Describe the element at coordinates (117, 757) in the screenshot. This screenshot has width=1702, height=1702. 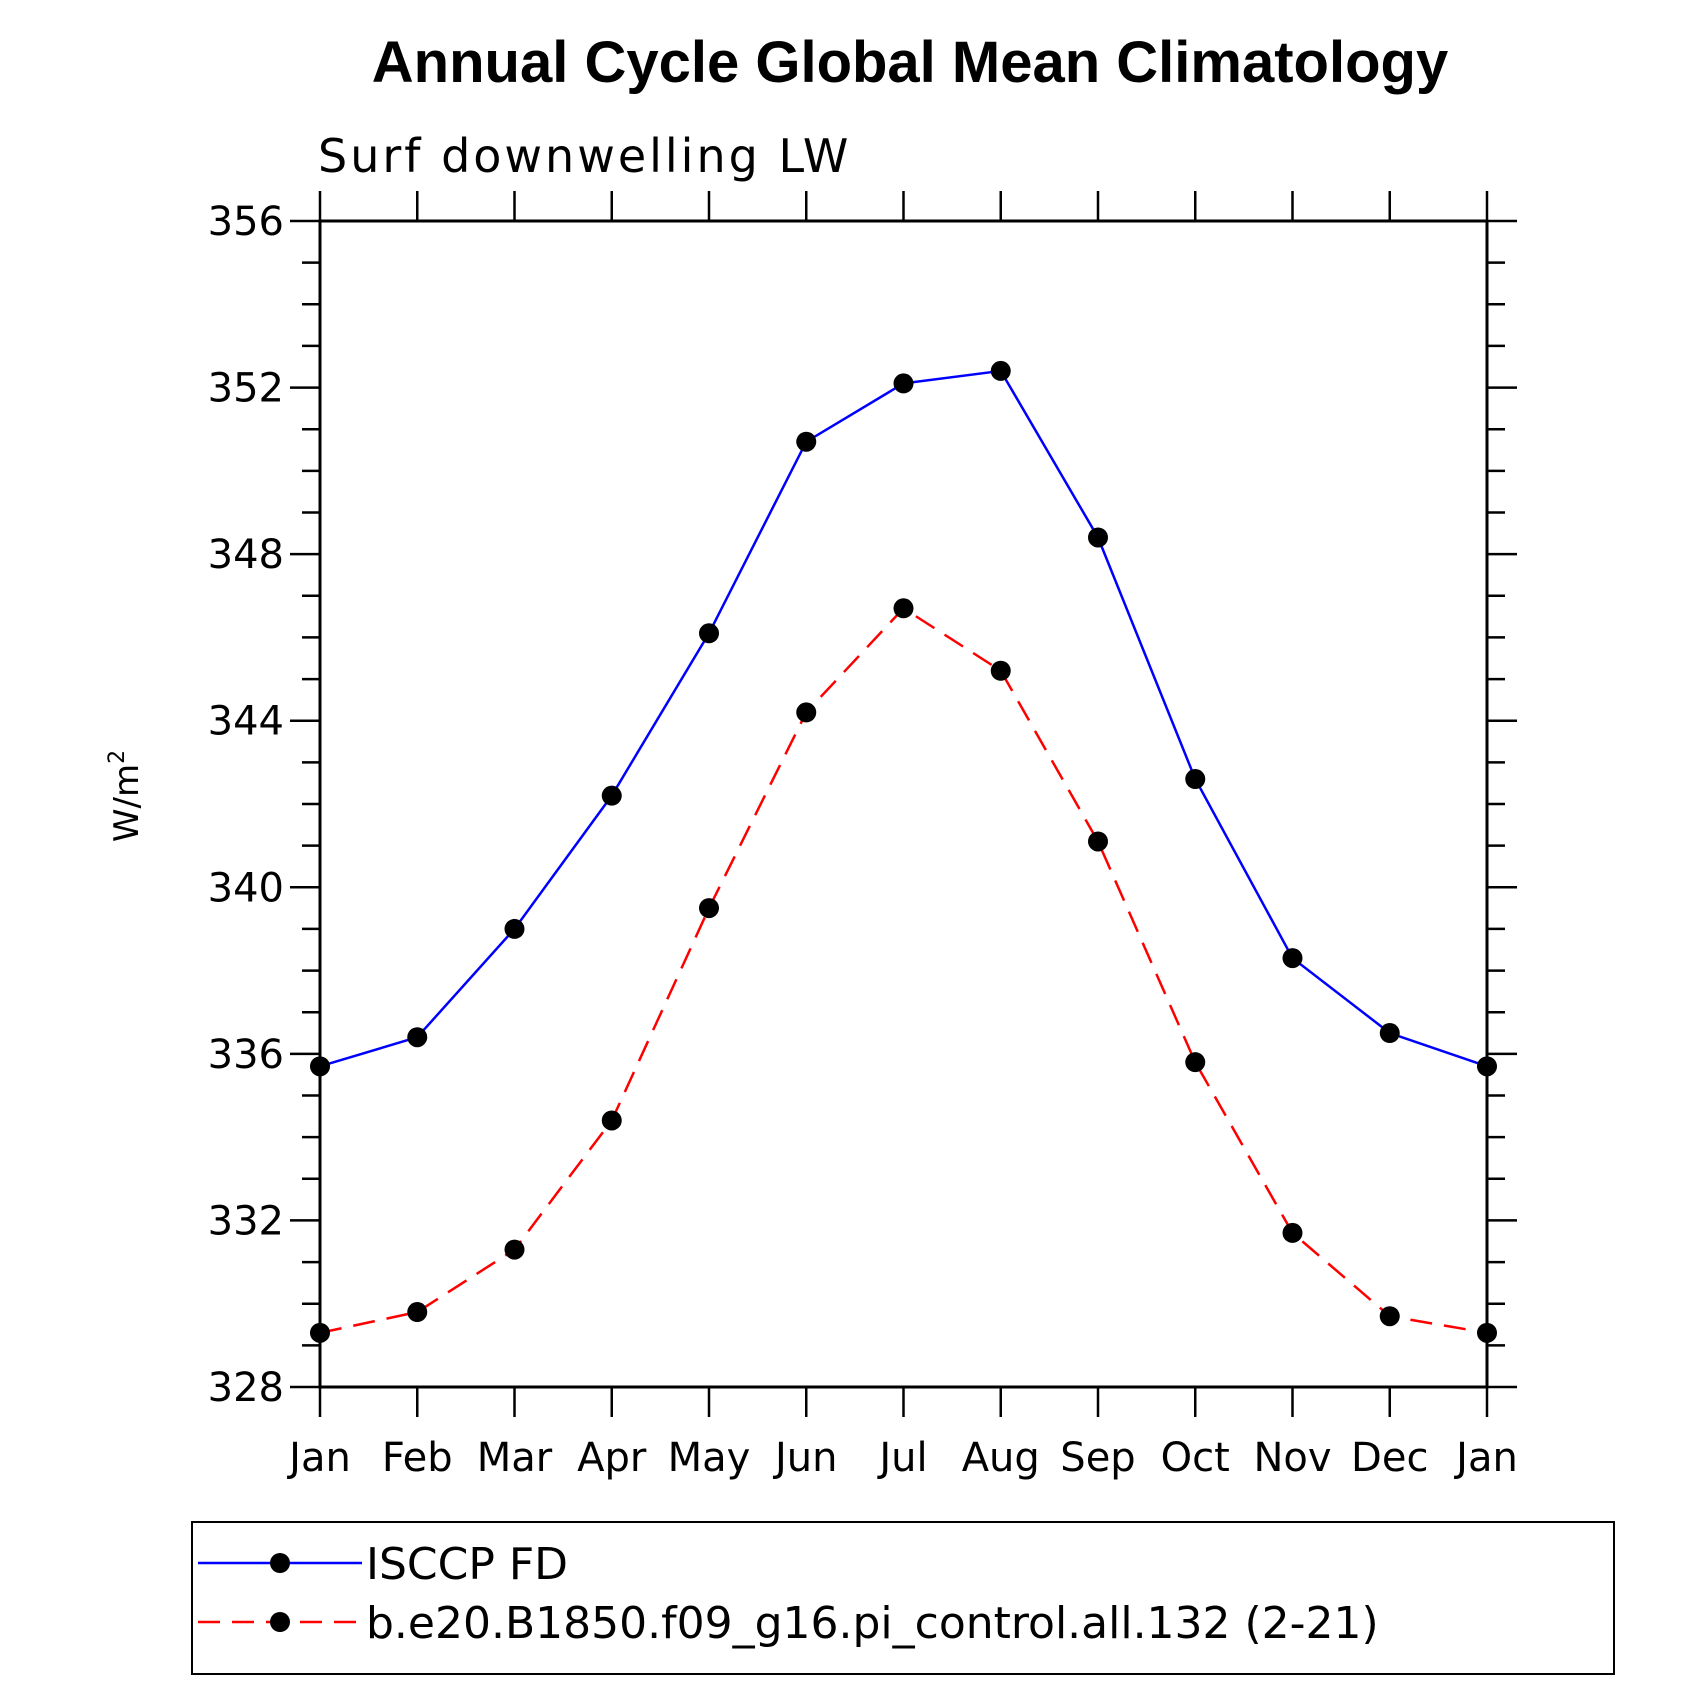
I see `y-axis-label-superscript: 2` at that location.